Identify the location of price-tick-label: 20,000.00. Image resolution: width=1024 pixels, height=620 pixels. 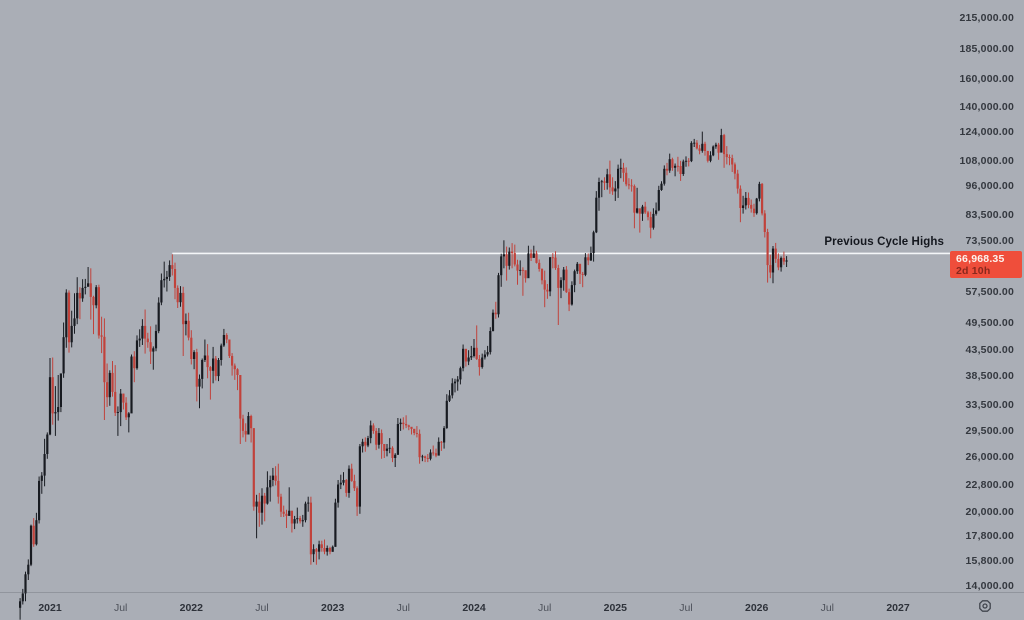
(989, 511).